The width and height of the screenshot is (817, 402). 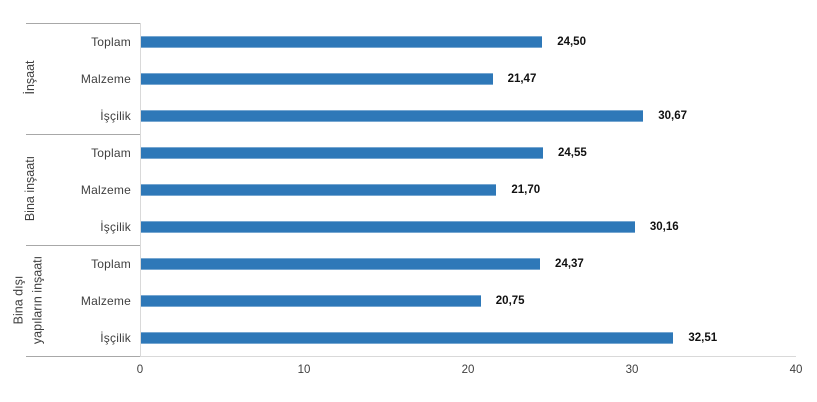 I want to click on value-label: 32,51, so click(x=703, y=337).